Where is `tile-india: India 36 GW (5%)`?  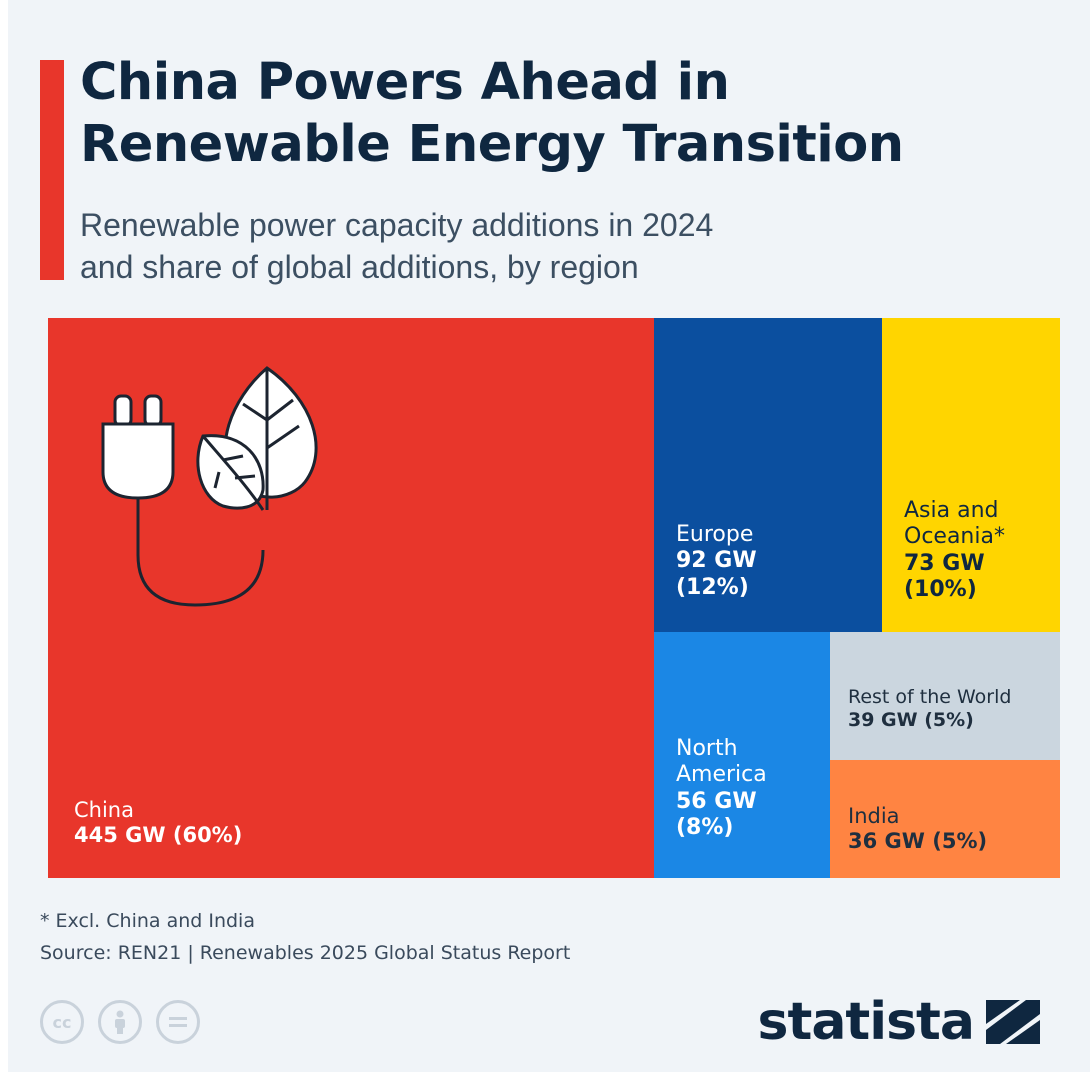
tile-india: India 36 GW (5%) is located at coordinates (945, 819).